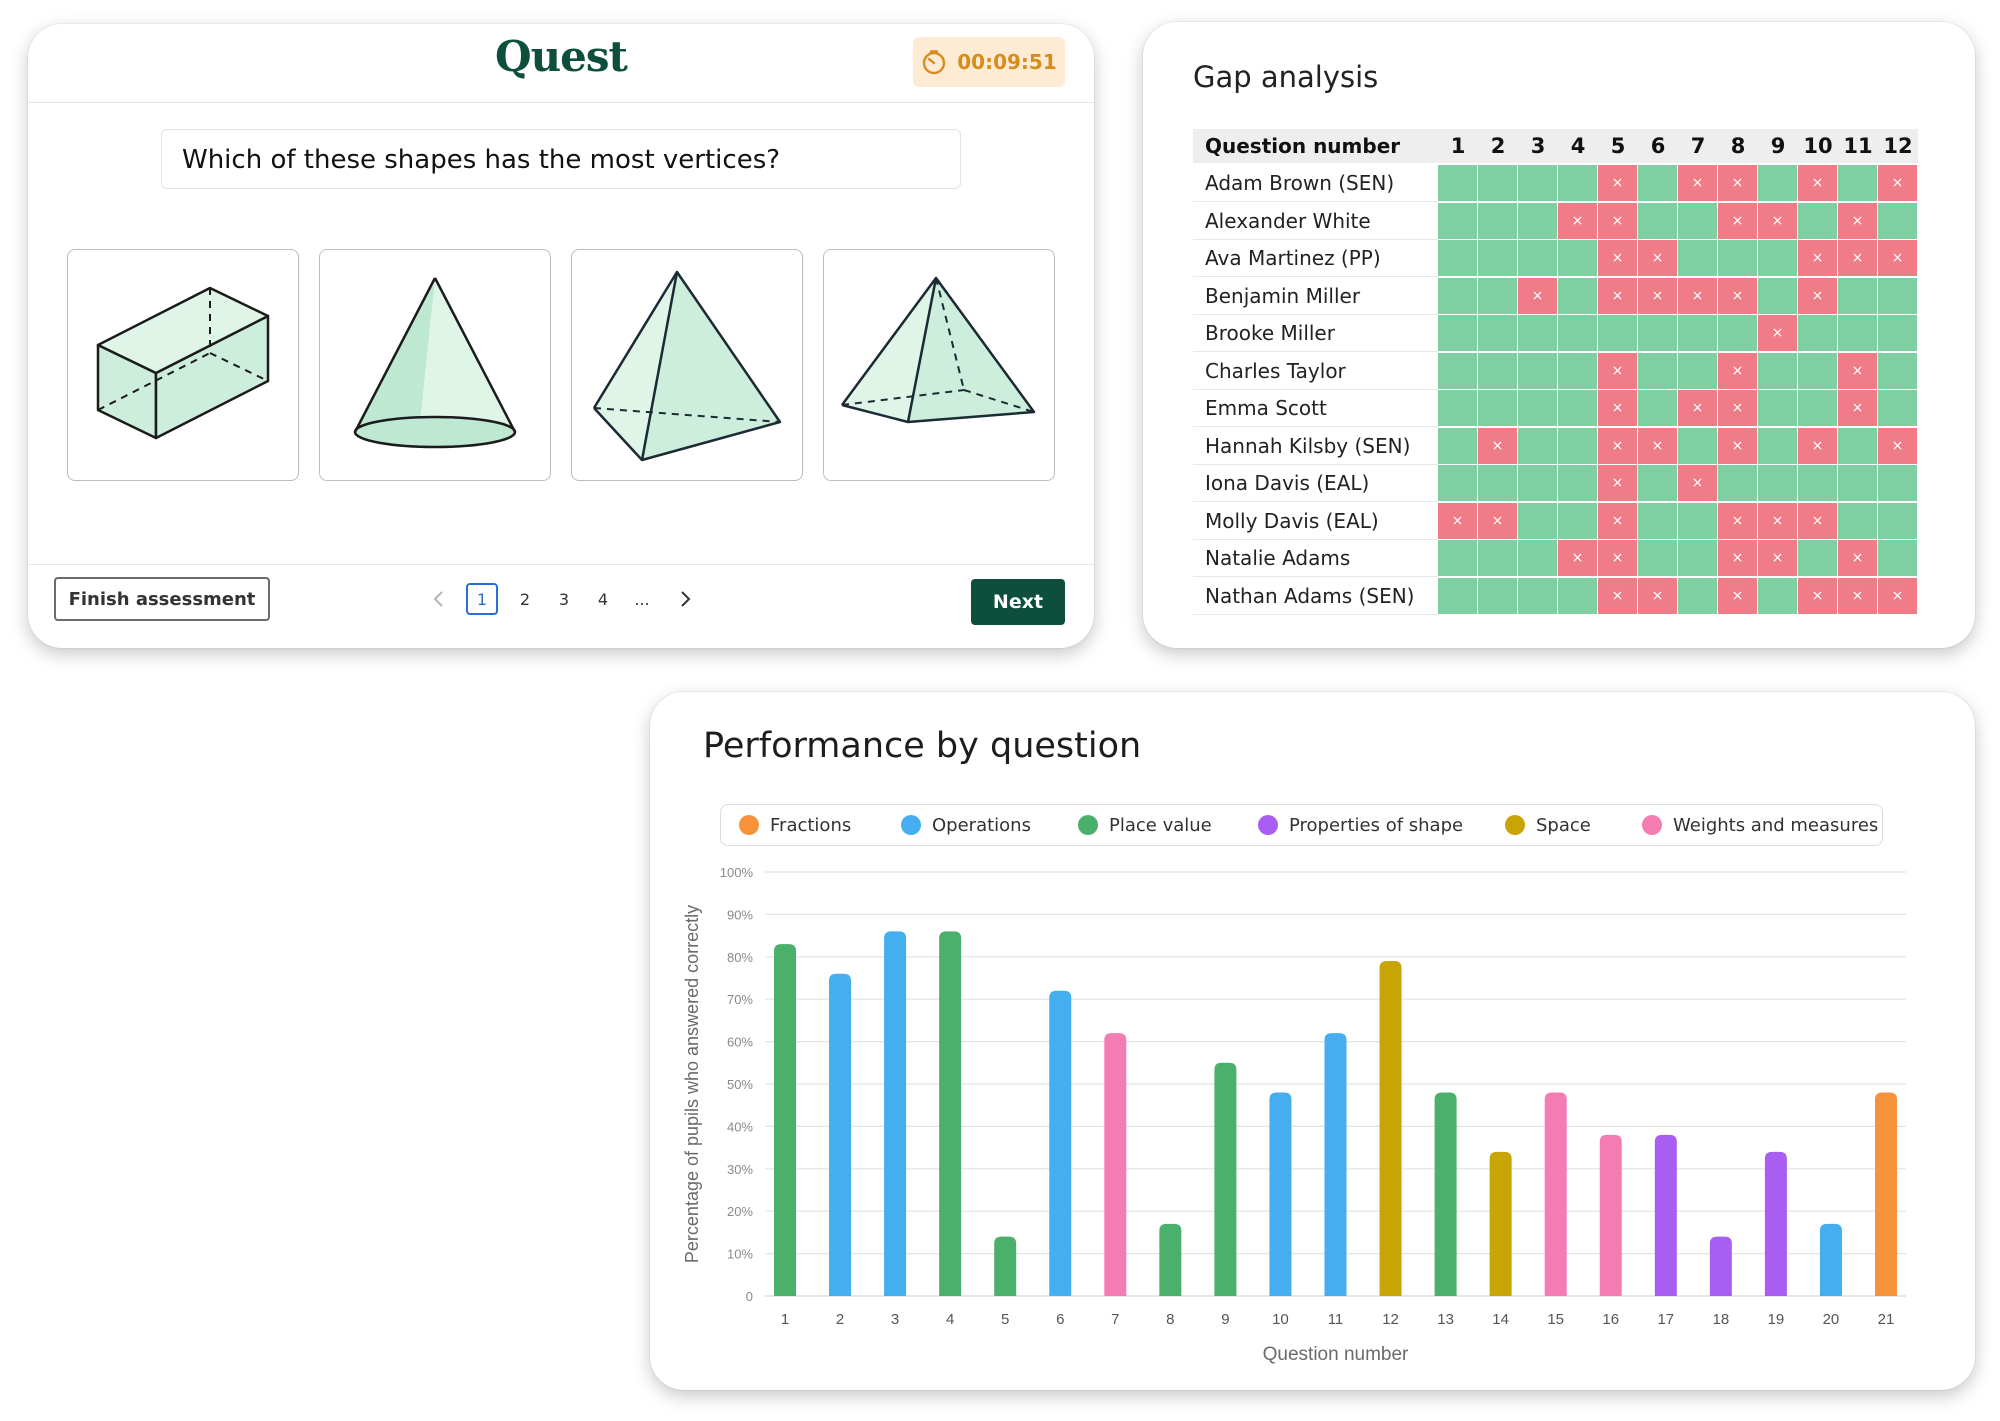  What do you see at coordinates (1610, 1319) in the screenshot?
I see `x-tick-label: 16` at bounding box center [1610, 1319].